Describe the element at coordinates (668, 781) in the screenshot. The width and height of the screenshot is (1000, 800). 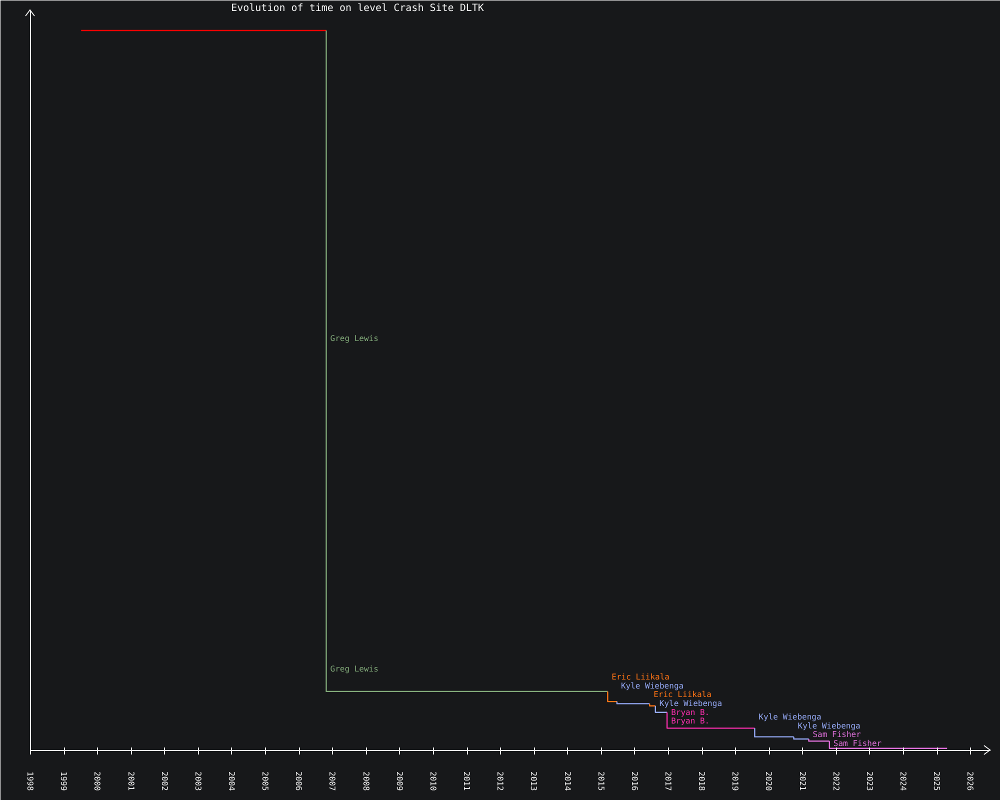
I see `x-tick-label: 2017` at that location.